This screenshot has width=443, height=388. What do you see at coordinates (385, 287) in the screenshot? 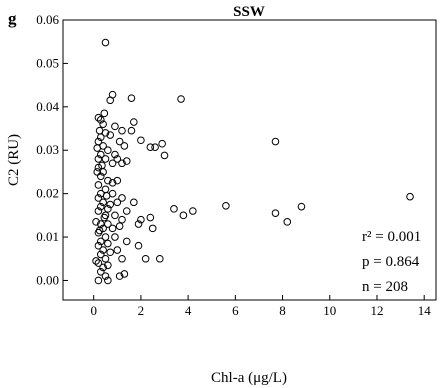
I see `annotation: n = 208` at bounding box center [385, 287].